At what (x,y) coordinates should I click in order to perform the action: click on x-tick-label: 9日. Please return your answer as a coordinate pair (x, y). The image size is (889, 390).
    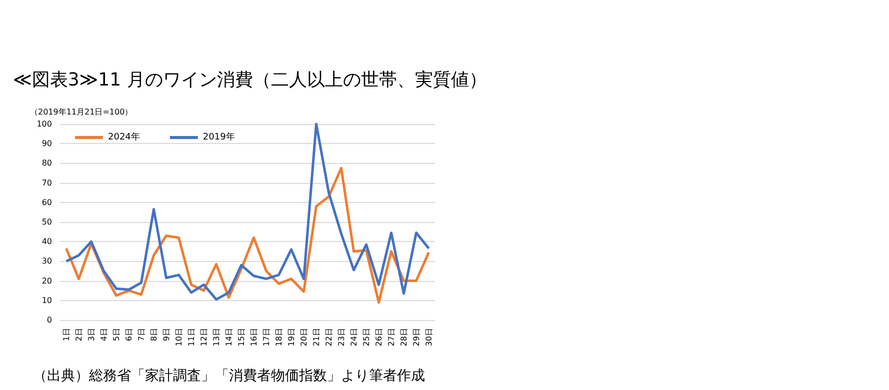
    Looking at the image, I should click on (166, 335).